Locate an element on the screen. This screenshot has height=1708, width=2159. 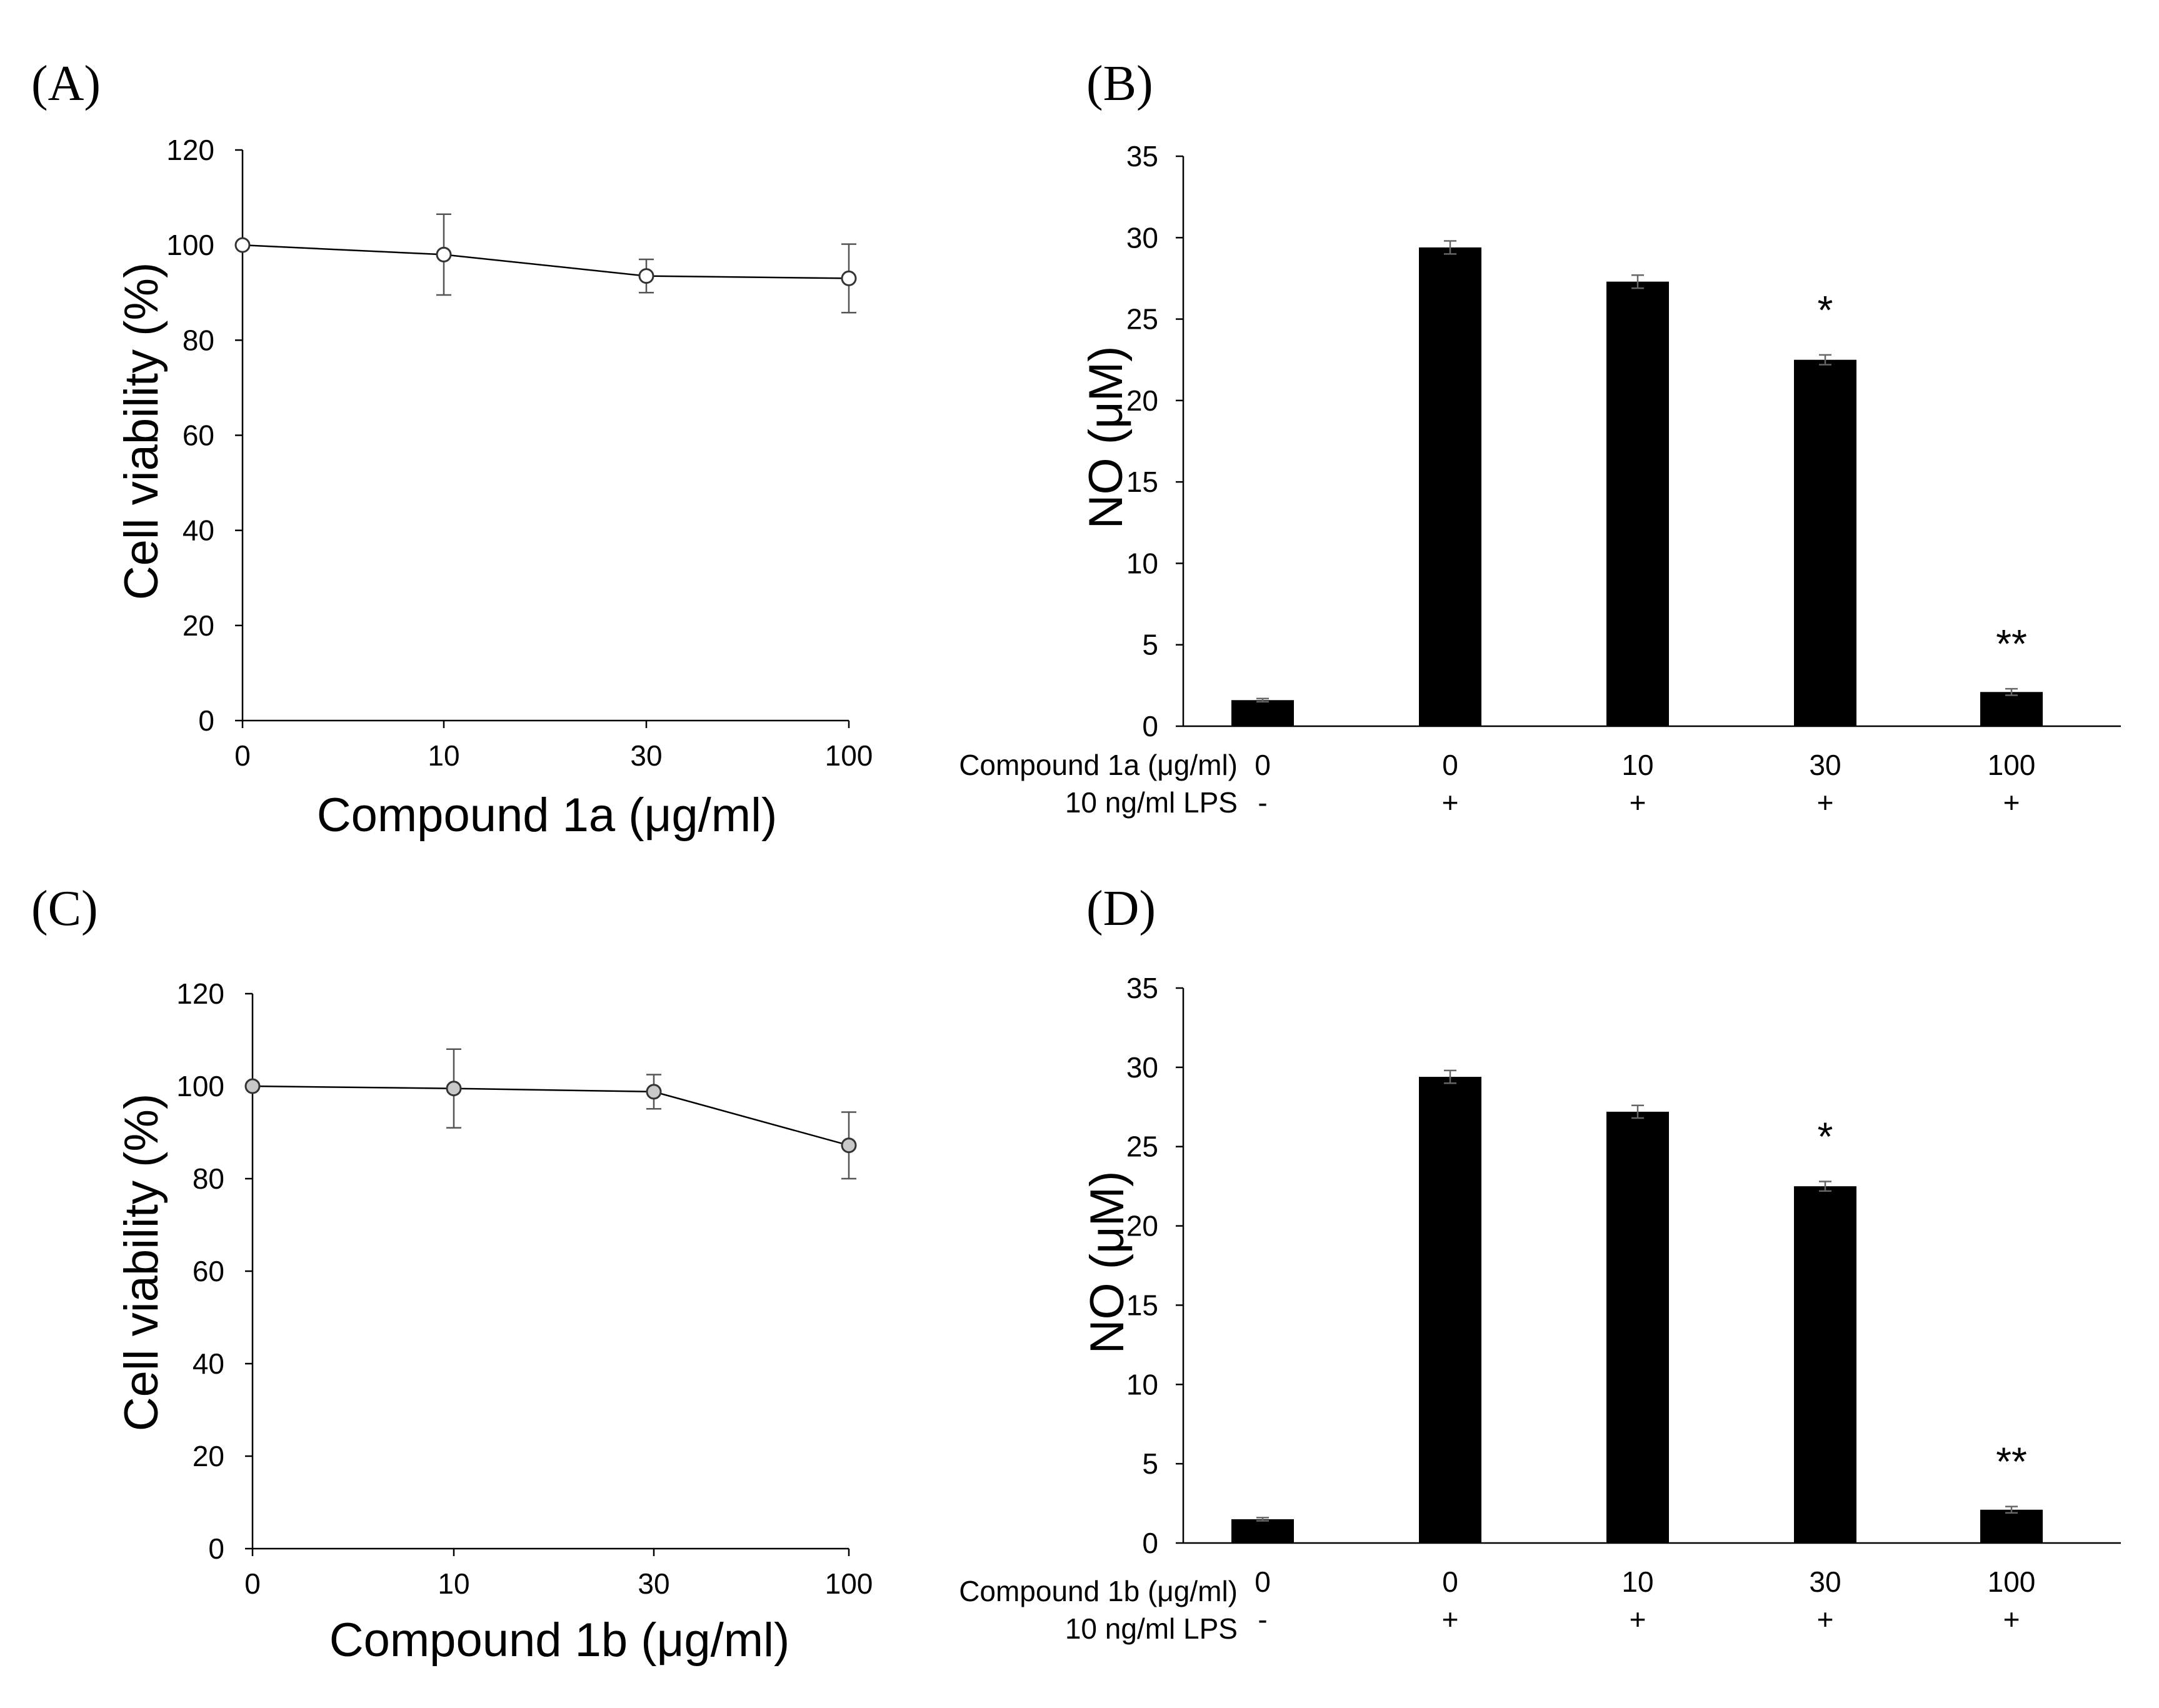
panel-b-compound-dose-label: 30 is located at coordinates (1825, 765).